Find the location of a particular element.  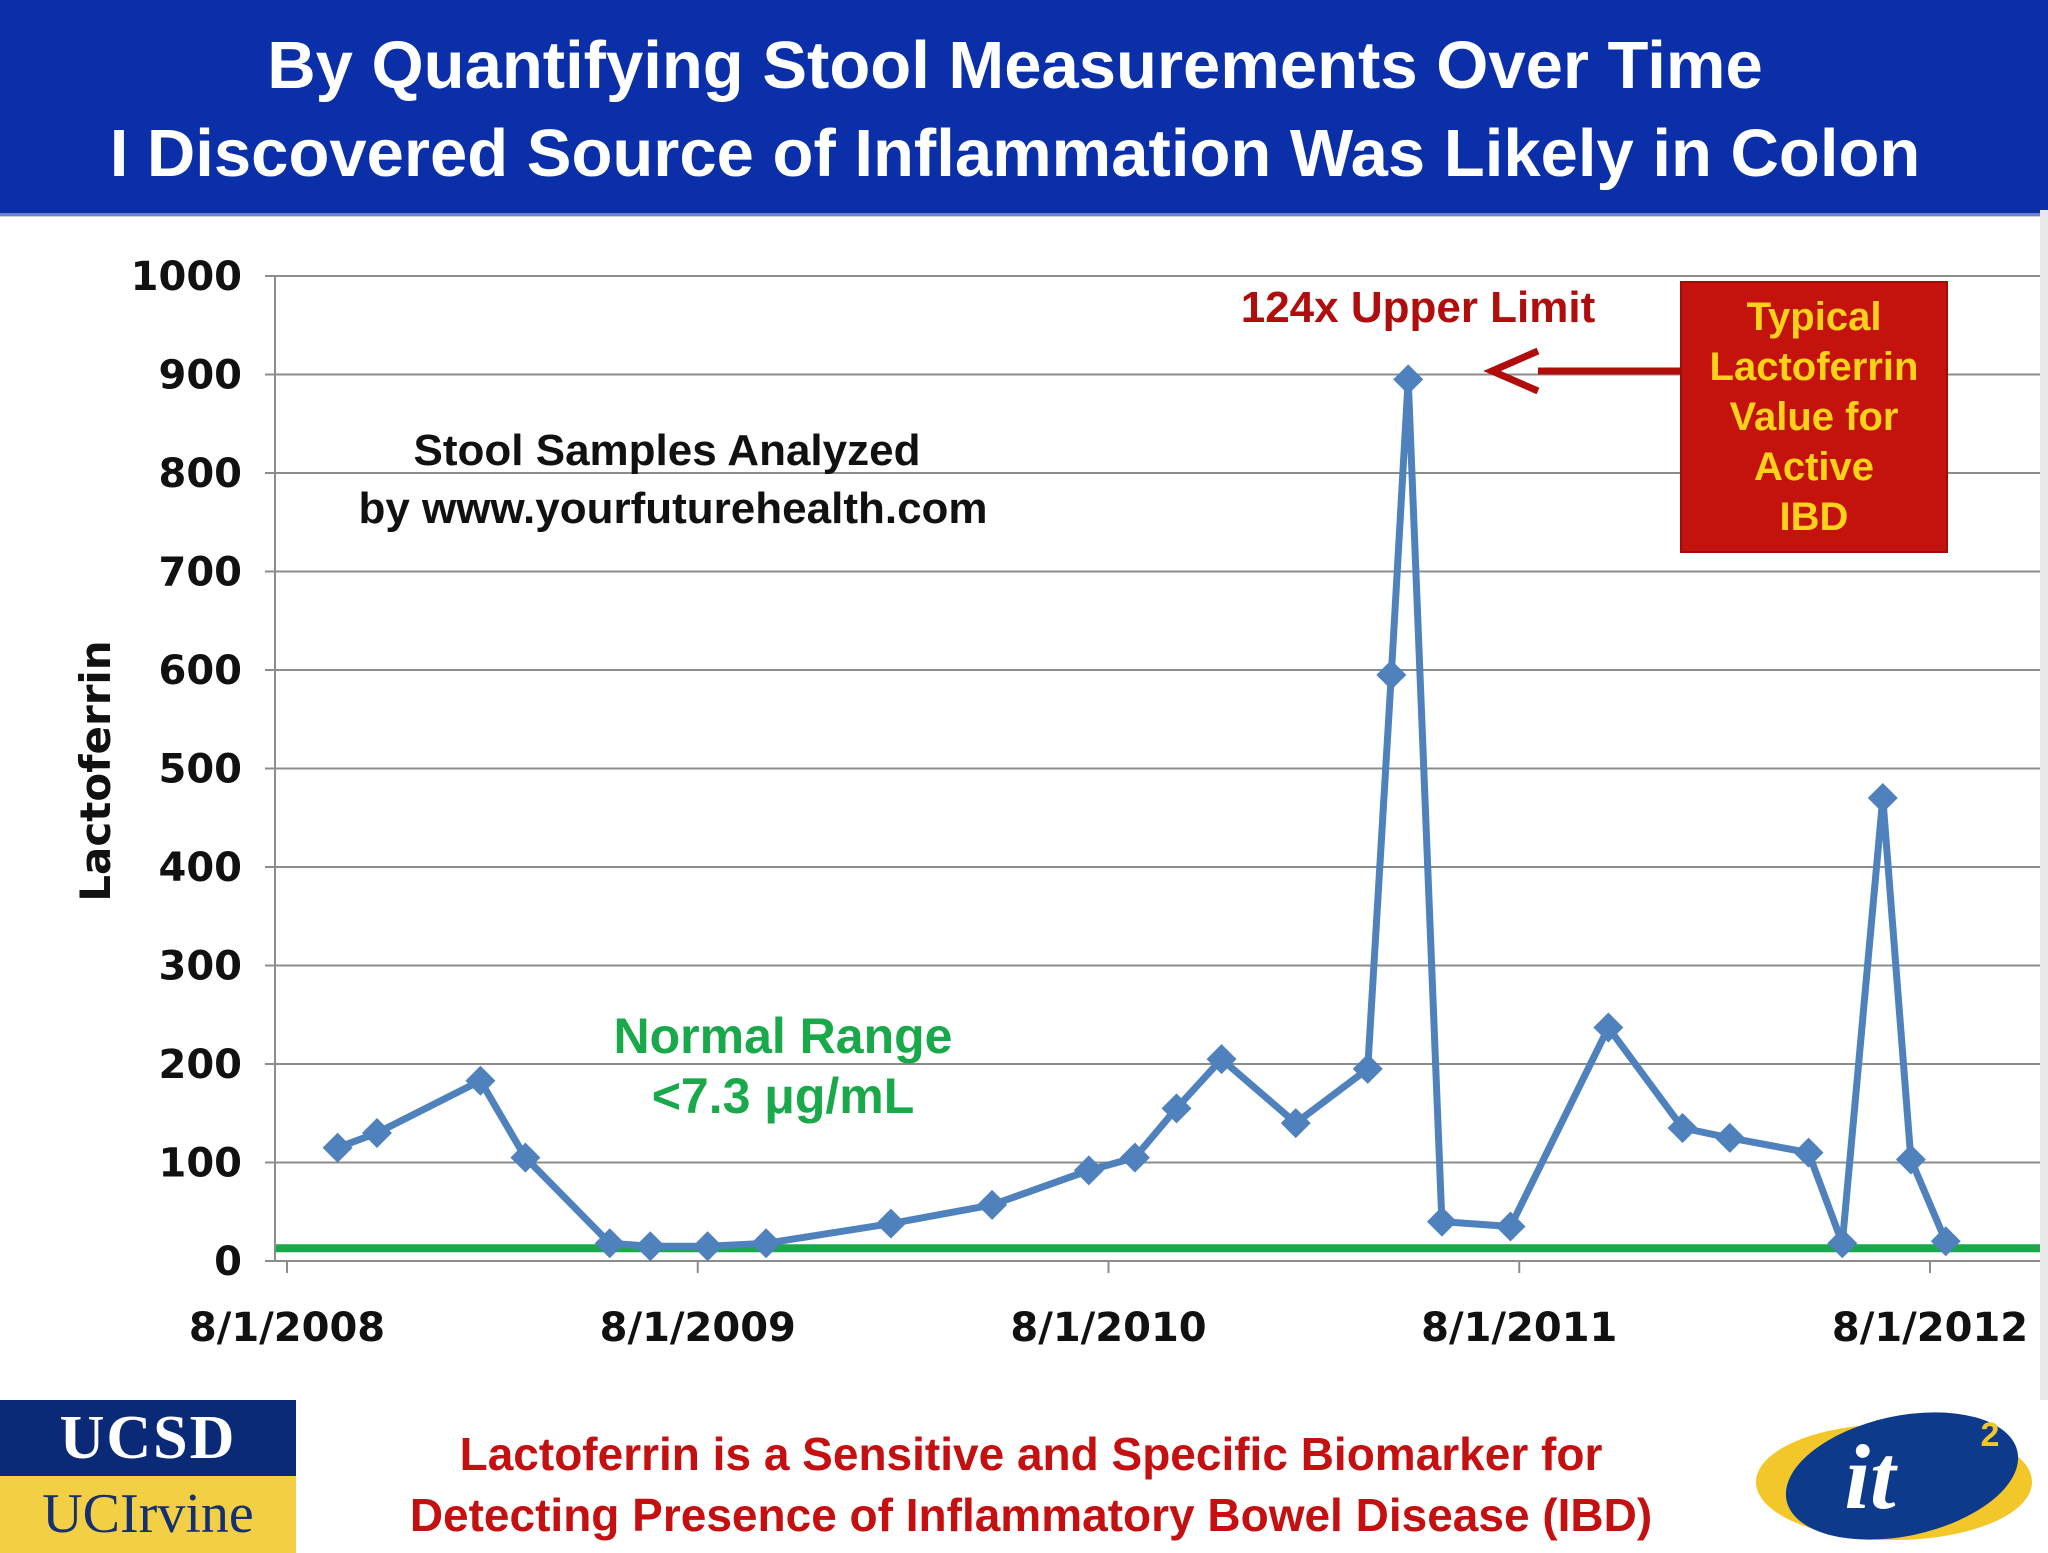

source-note-line-2: by www.yourfuturehealth.com is located at coordinates (672, 508).